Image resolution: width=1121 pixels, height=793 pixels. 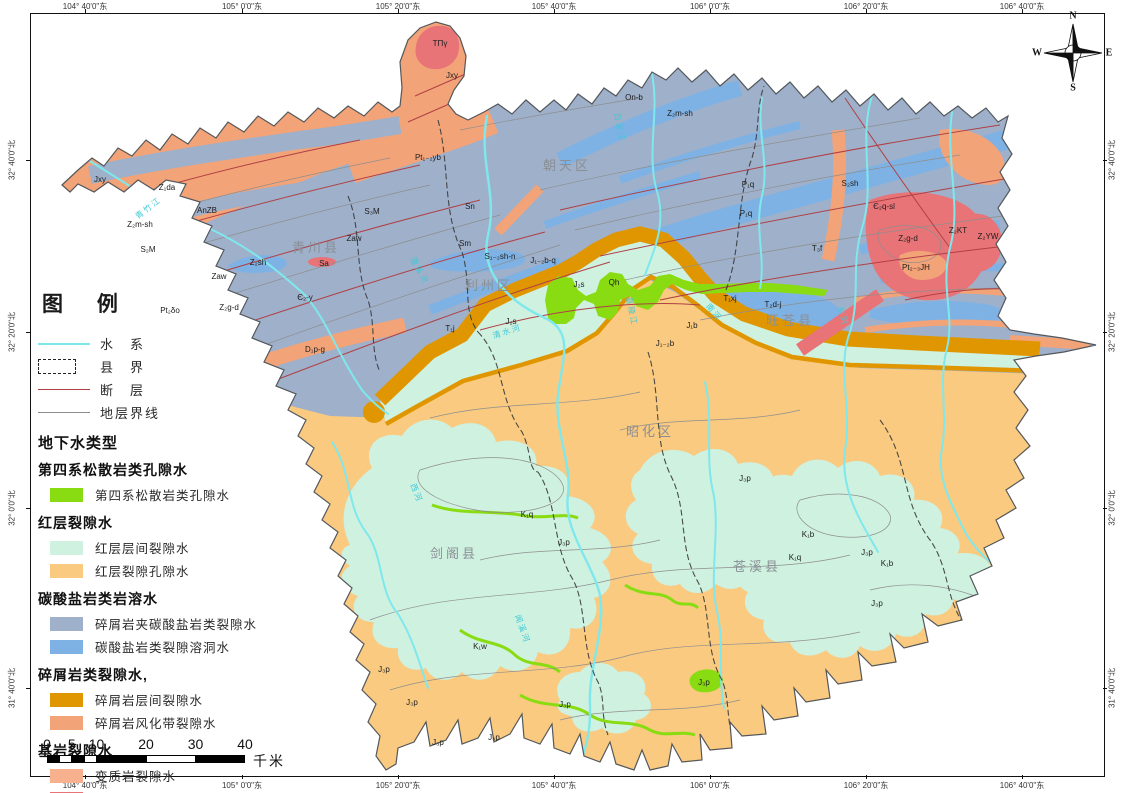 I want to click on scale-tick-label: 0, so click(x=47, y=744).